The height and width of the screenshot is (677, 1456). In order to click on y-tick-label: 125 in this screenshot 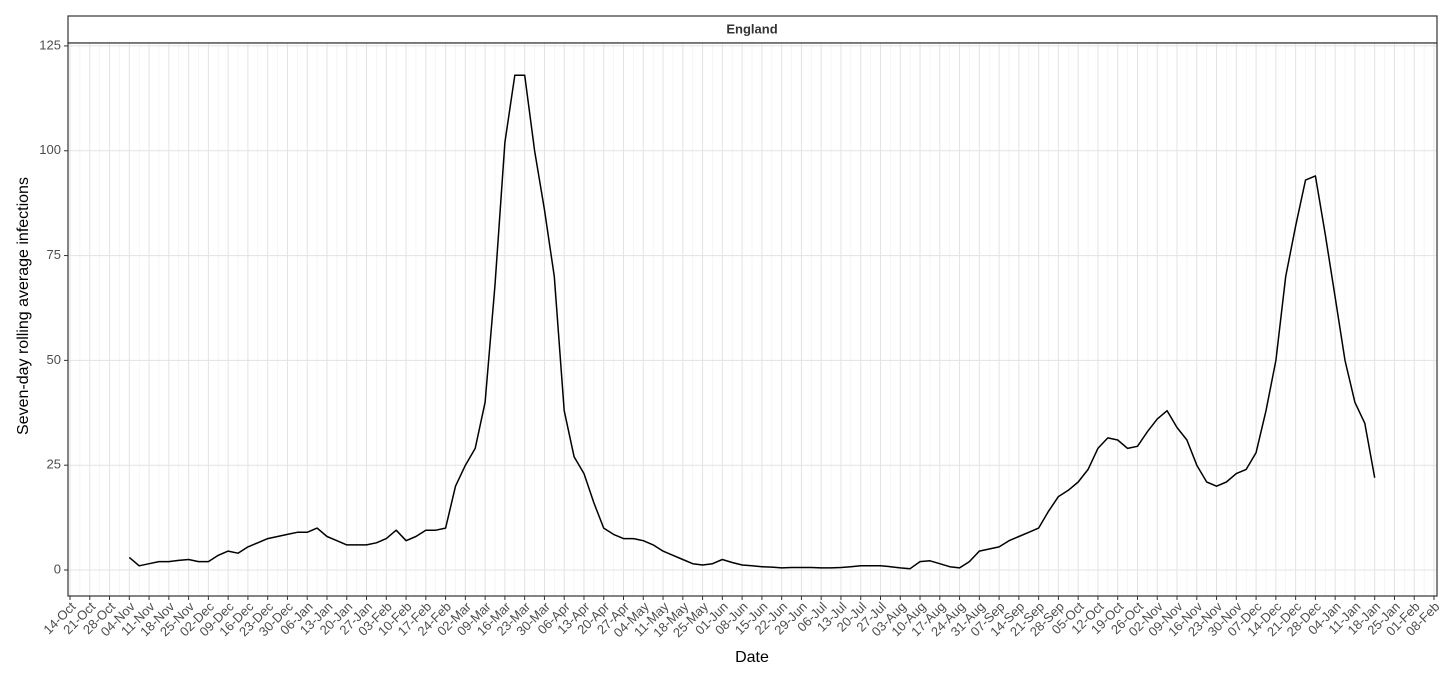, I will do `click(50, 44)`.